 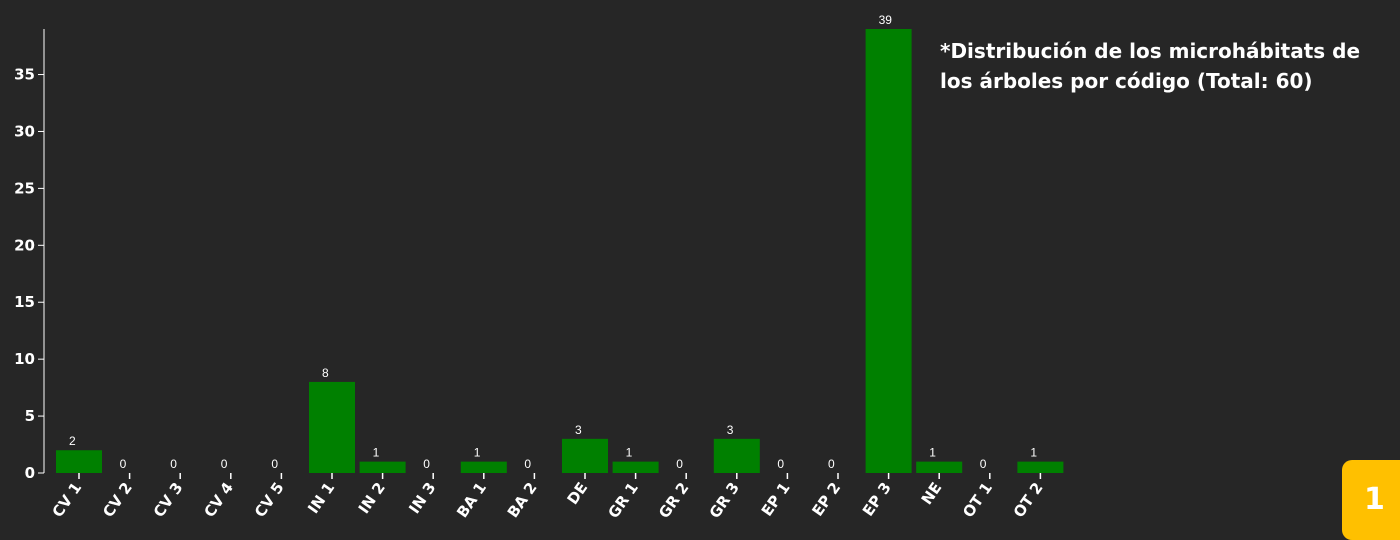 What do you see at coordinates (325, 373) in the screenshot?
I see `data-label: 8` at bounding box center [325, 373].